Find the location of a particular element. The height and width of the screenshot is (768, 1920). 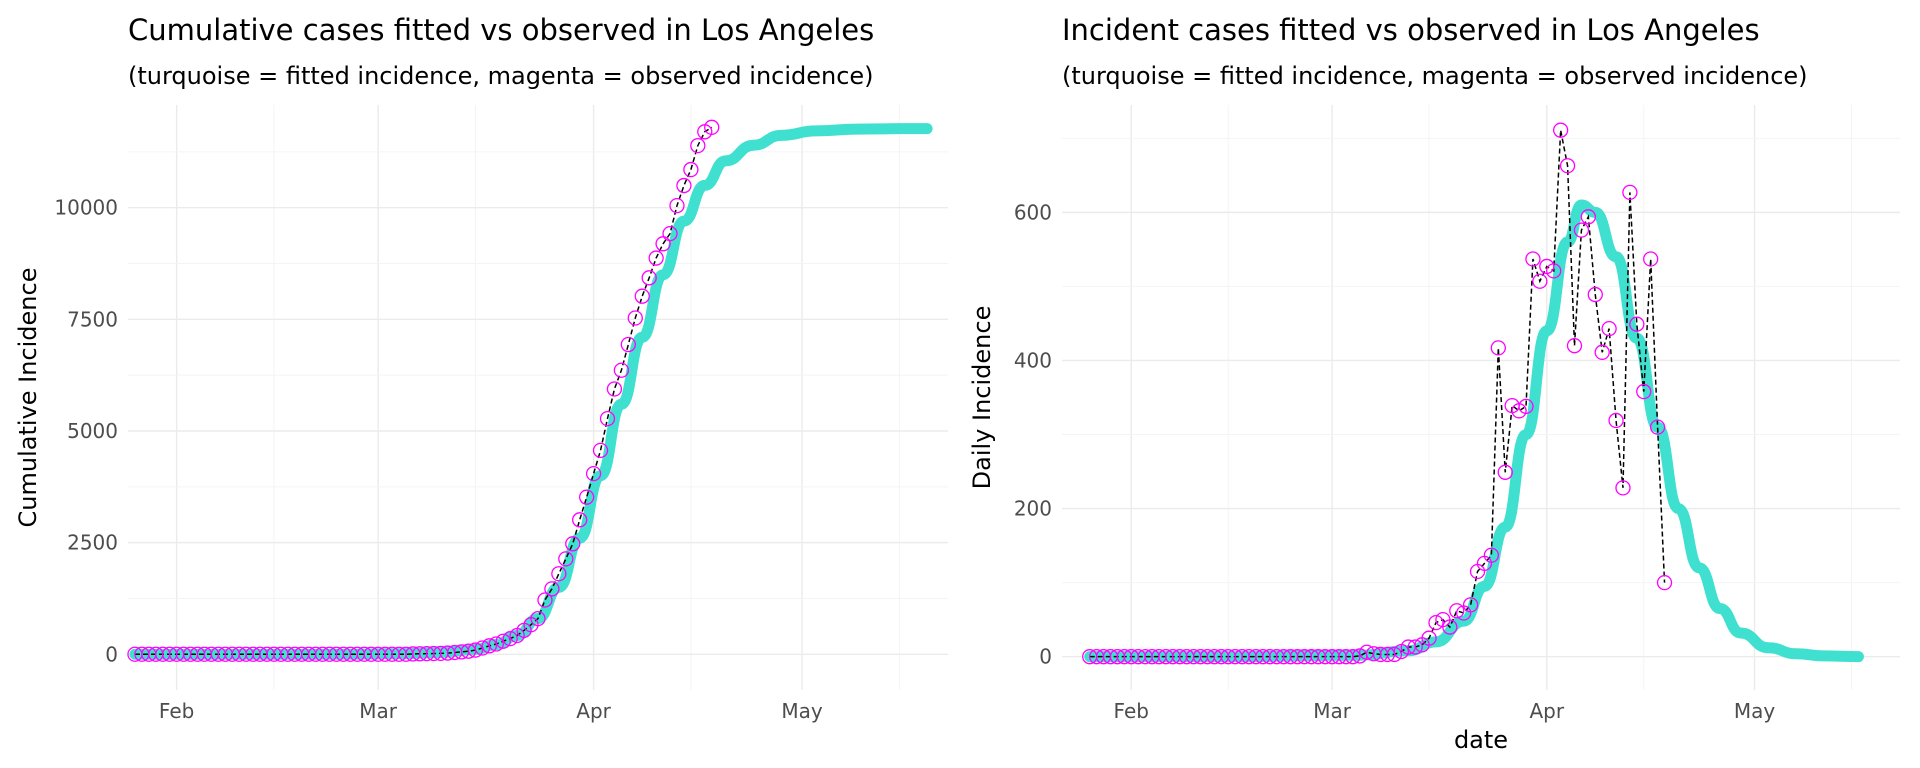

y-tick-label: 600 is located at coordinates (1033, 212).